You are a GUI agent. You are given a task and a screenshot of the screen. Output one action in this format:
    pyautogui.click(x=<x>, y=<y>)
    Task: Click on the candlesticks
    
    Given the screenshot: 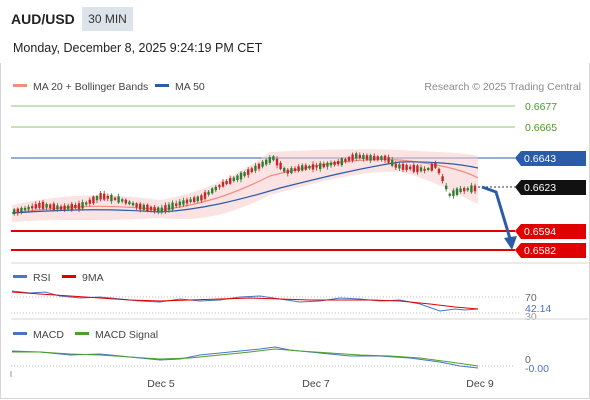 What is the action you would take?
    pyautogui.click(x=245, y=183)
    